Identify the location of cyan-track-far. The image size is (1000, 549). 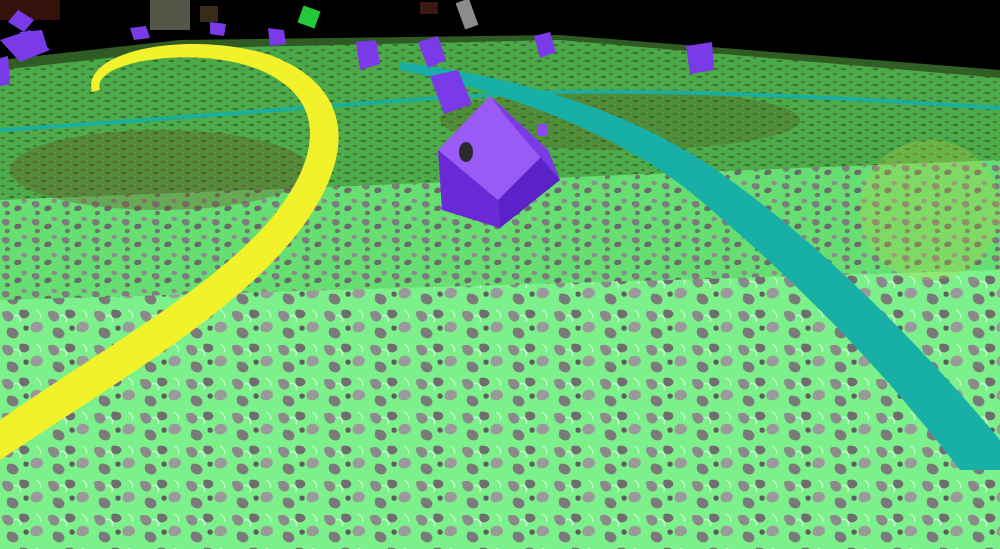
(500, 110).